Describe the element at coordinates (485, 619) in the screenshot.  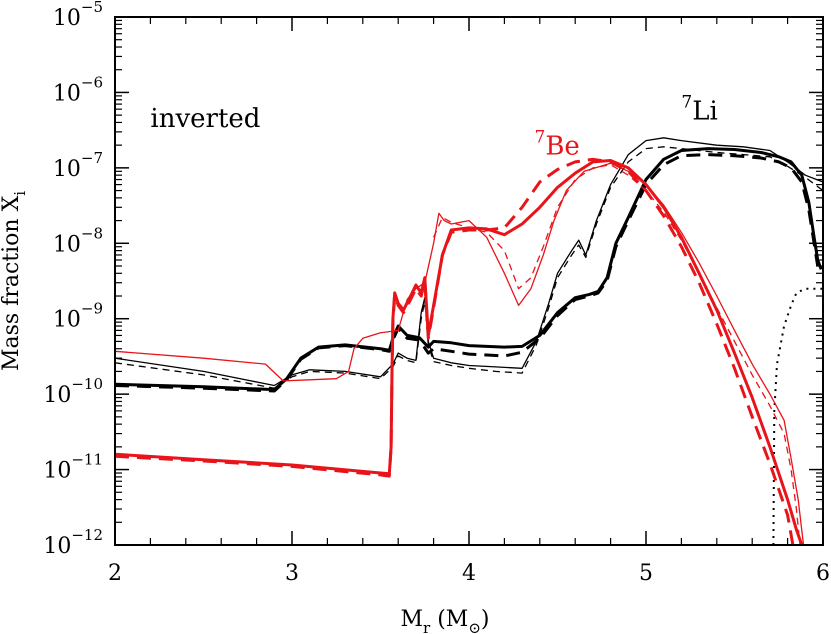
I see `x-axis-title-close: )` at that location.